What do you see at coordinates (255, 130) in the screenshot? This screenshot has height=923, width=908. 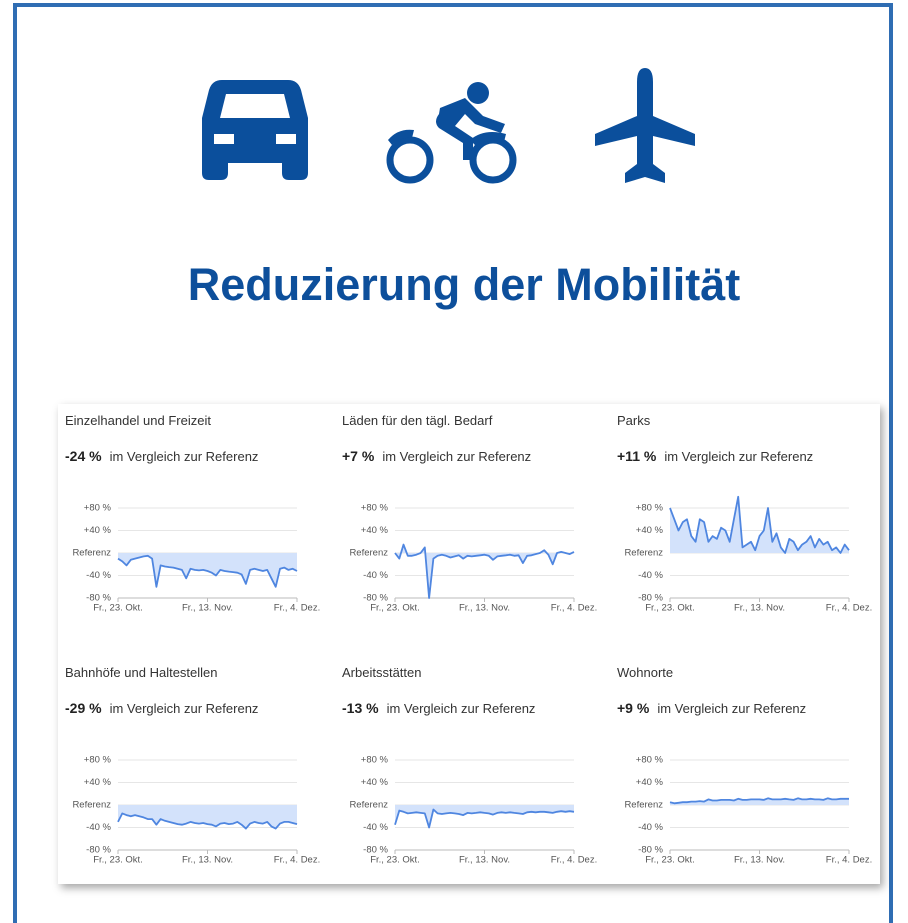 I see `car-icon` at bounding box center [255, 130].